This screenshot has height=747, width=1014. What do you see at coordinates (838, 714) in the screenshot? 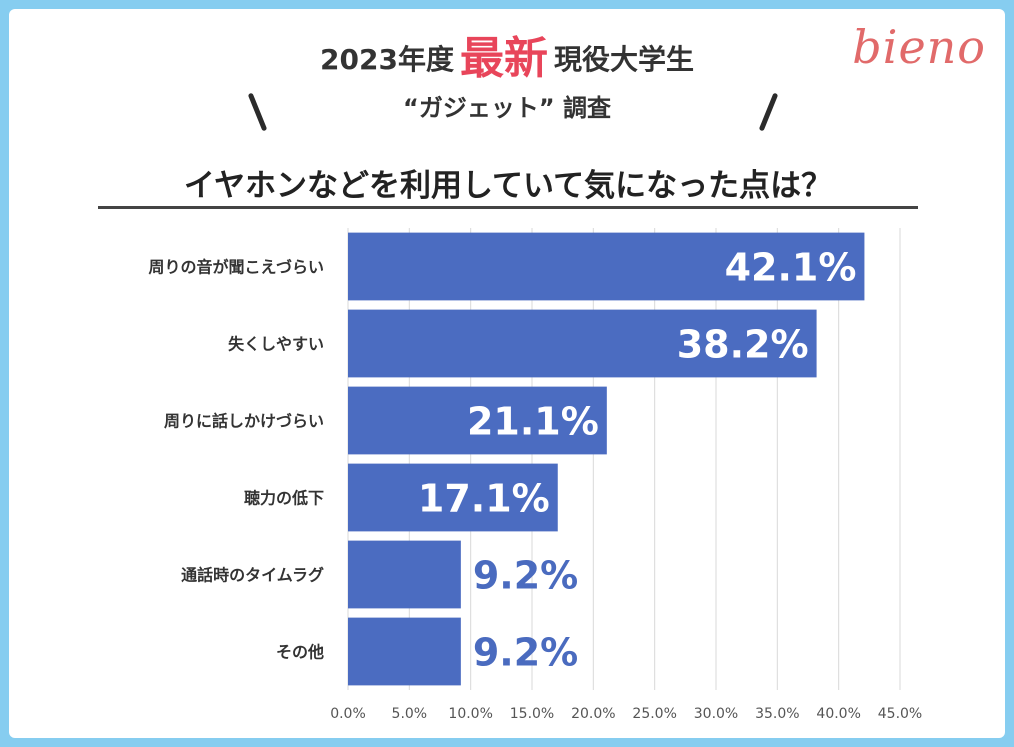
I see `x-tick-label: 40.0%` at bounding box center [838, 714].